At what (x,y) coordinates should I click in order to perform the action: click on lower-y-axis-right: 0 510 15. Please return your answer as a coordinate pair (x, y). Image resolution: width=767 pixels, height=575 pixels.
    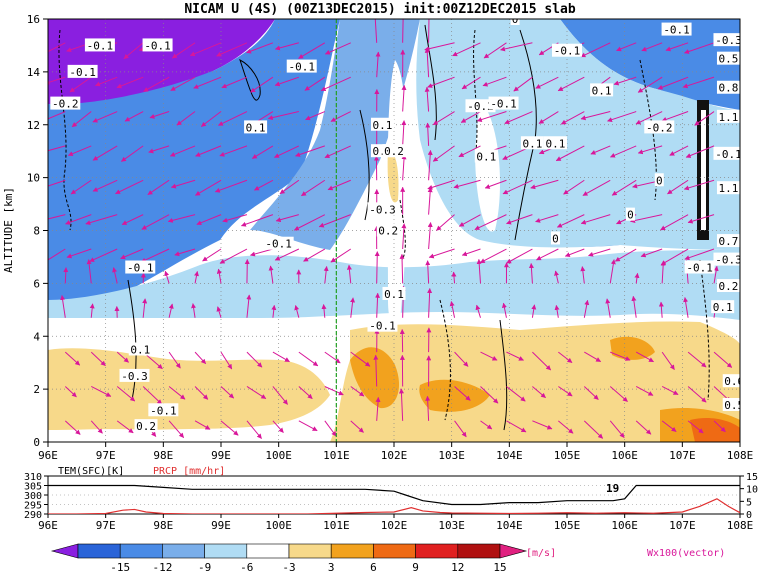
    Looking at the image, I should click on (749, 496).